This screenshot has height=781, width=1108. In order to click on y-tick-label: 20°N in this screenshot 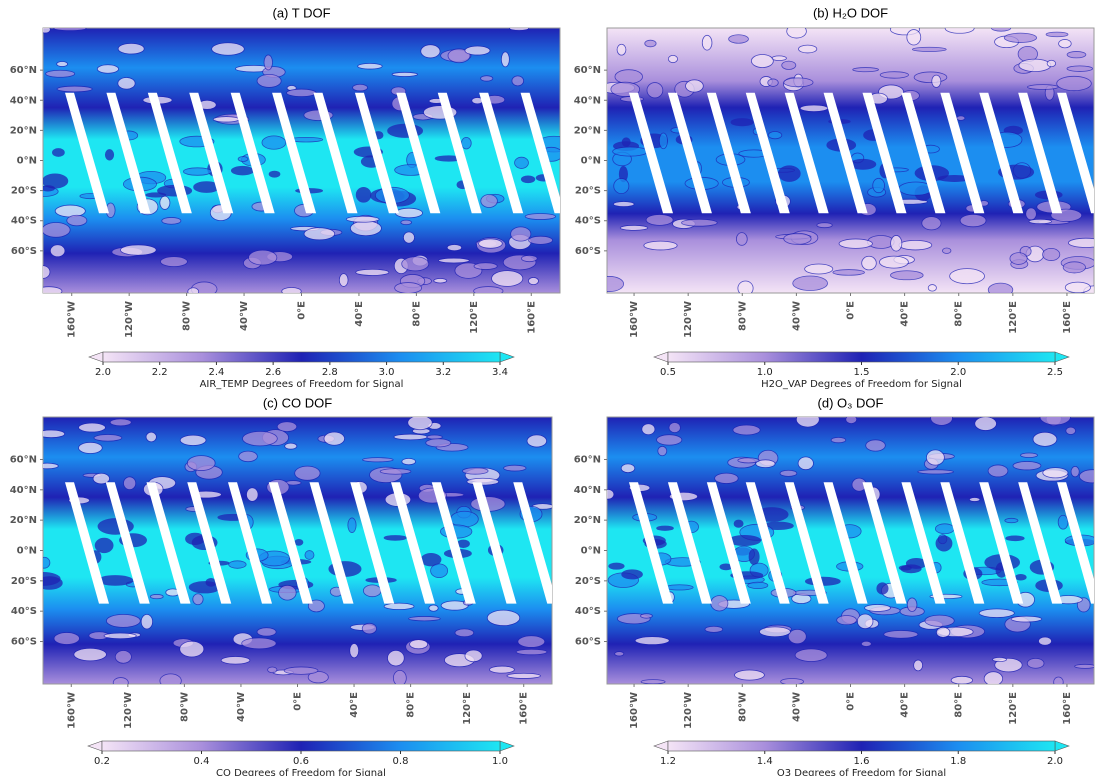, I will do `click(23, 130)`.